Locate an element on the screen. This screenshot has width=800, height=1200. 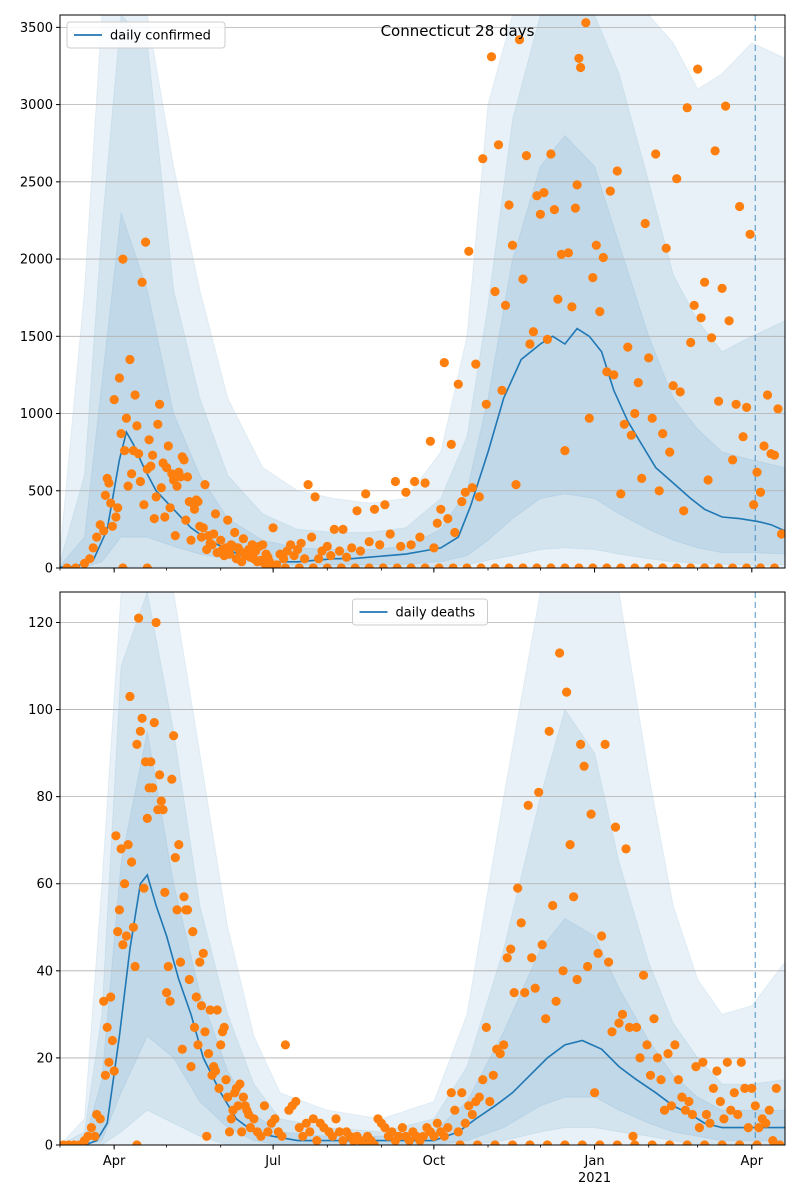
y-tick-label: 60 is located at coordinates (44, 884).